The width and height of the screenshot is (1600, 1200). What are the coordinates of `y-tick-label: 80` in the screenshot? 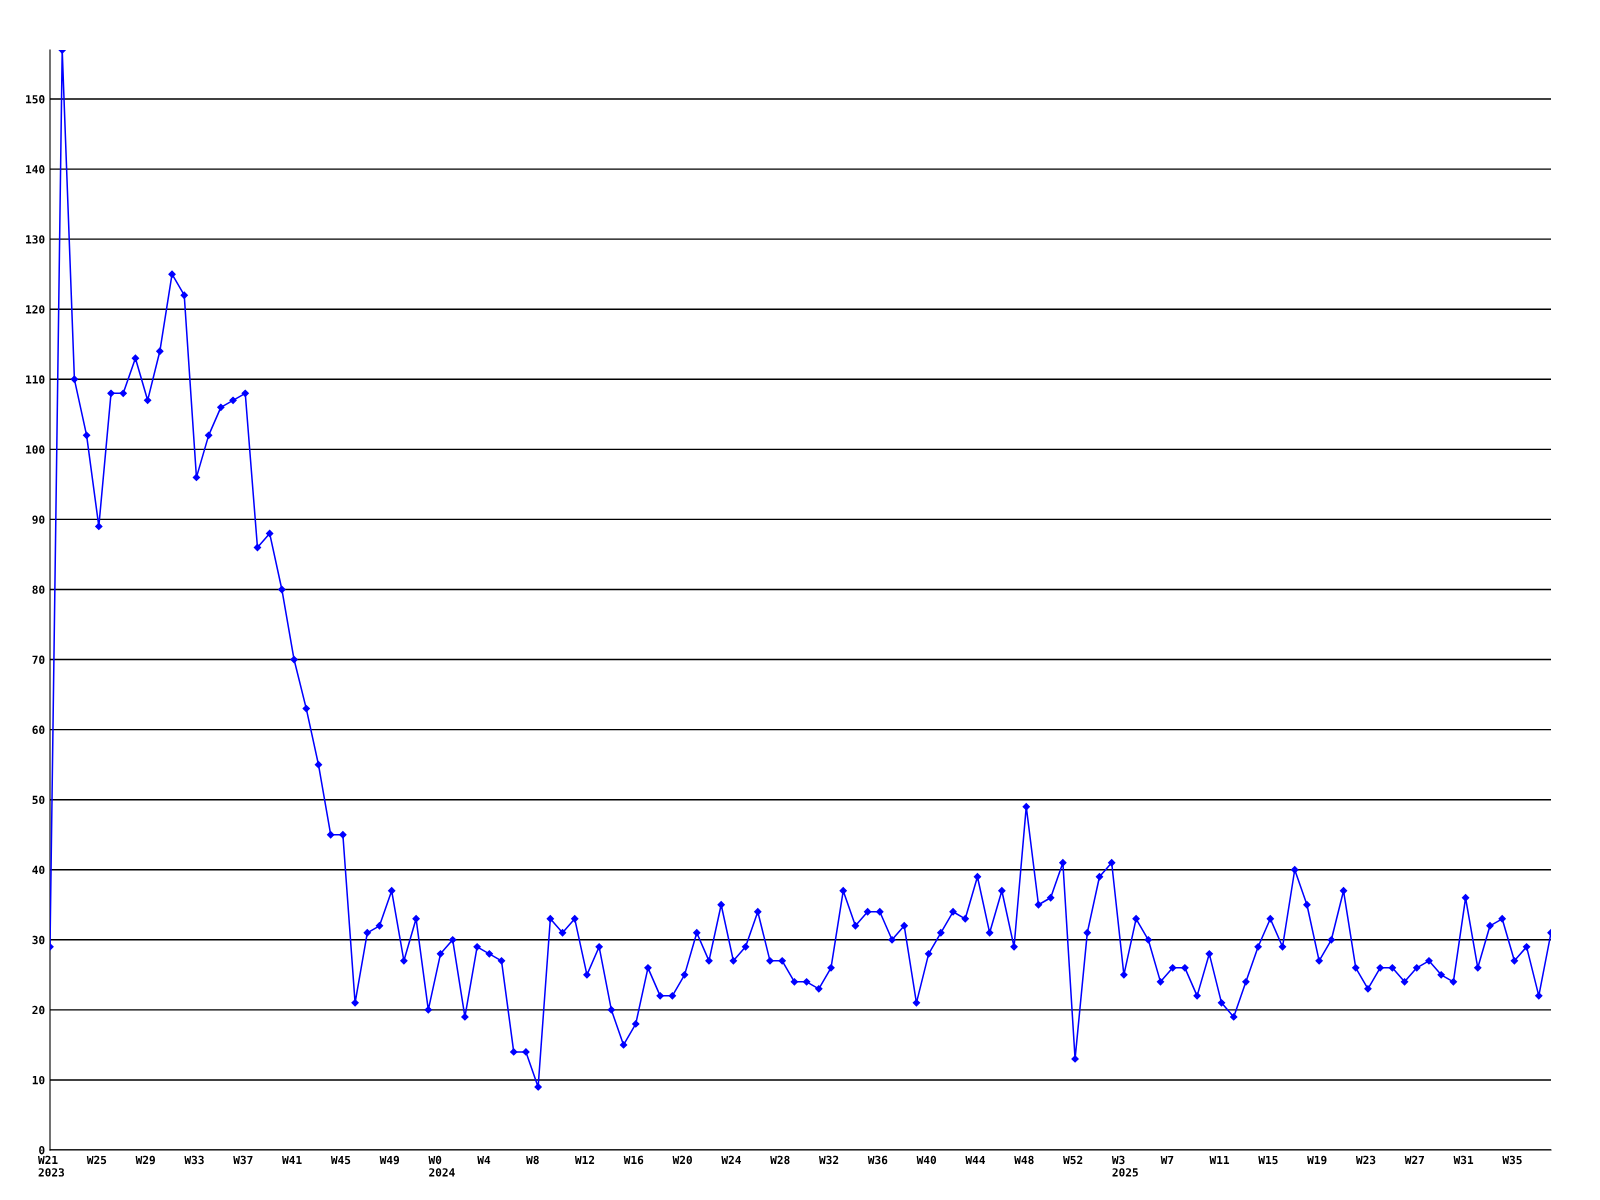 It's located at (38, 589).